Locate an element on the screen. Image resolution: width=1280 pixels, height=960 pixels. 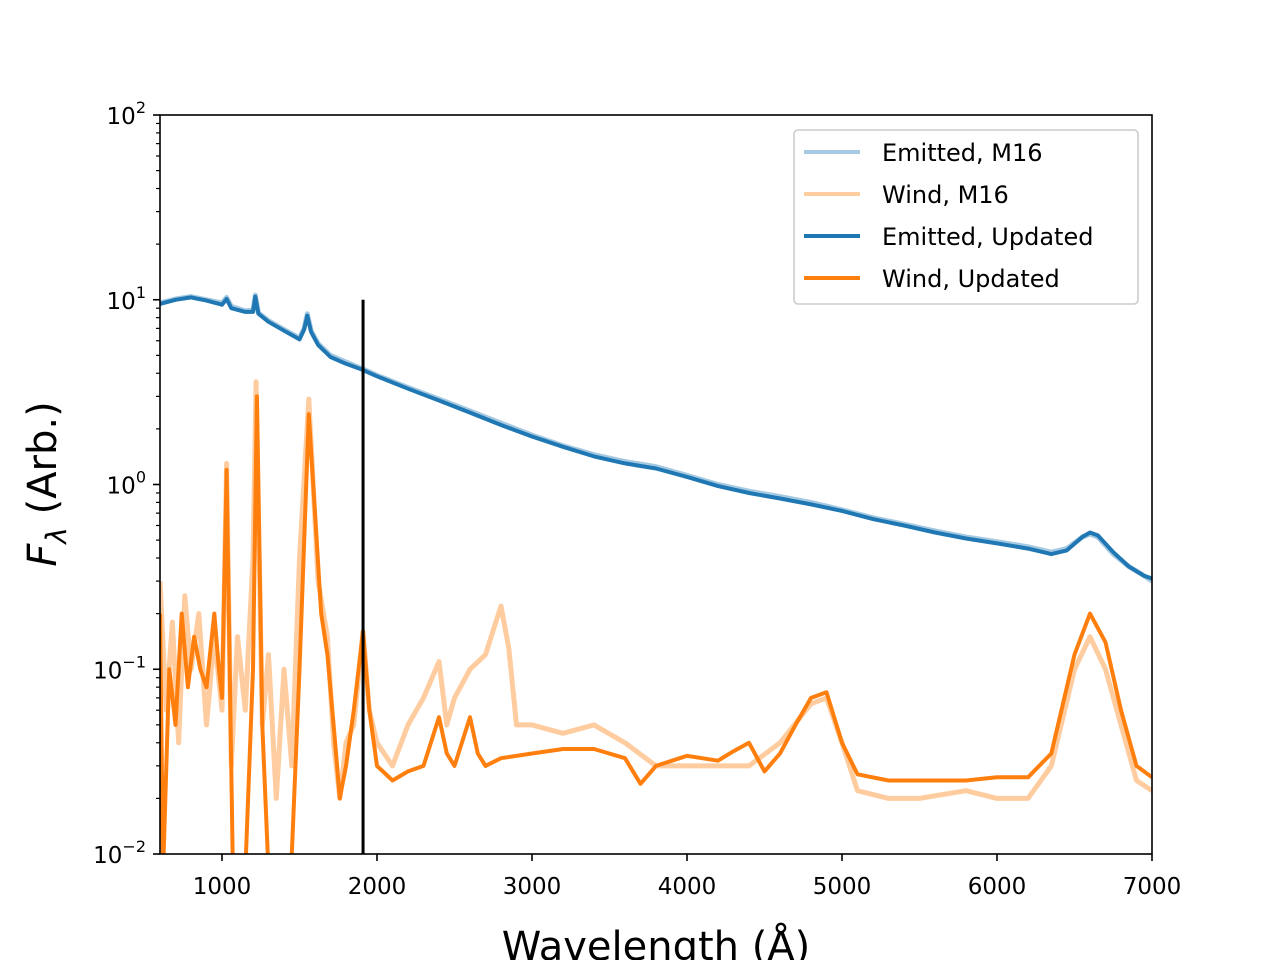
legend-entry-label: Emitted, Updated is located at coordinates (987, 237).